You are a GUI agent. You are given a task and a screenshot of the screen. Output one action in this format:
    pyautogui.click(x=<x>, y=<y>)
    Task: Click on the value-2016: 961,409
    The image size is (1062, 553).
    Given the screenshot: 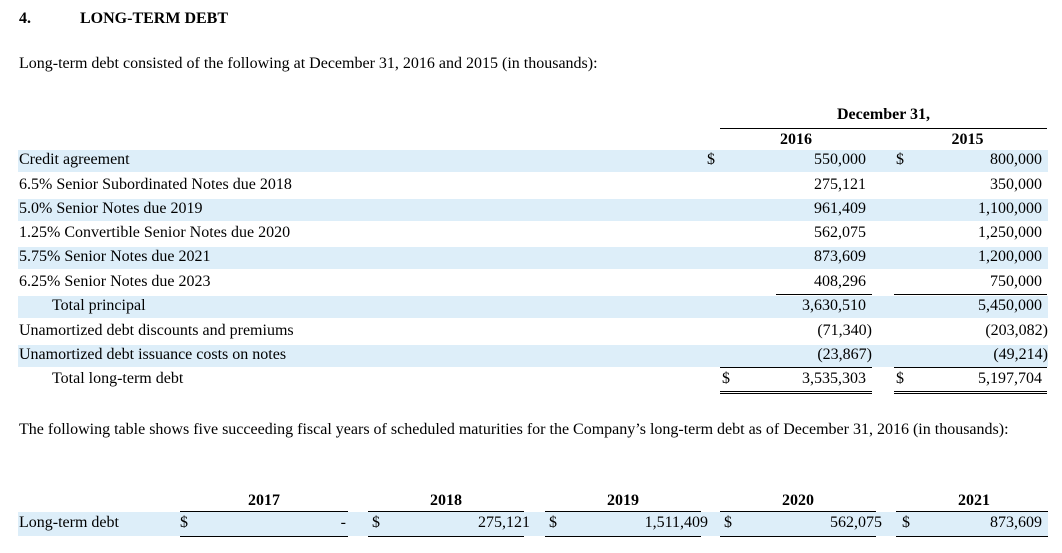 What is the action you would take?
    pyautogui.click(x=840, y=208)
    